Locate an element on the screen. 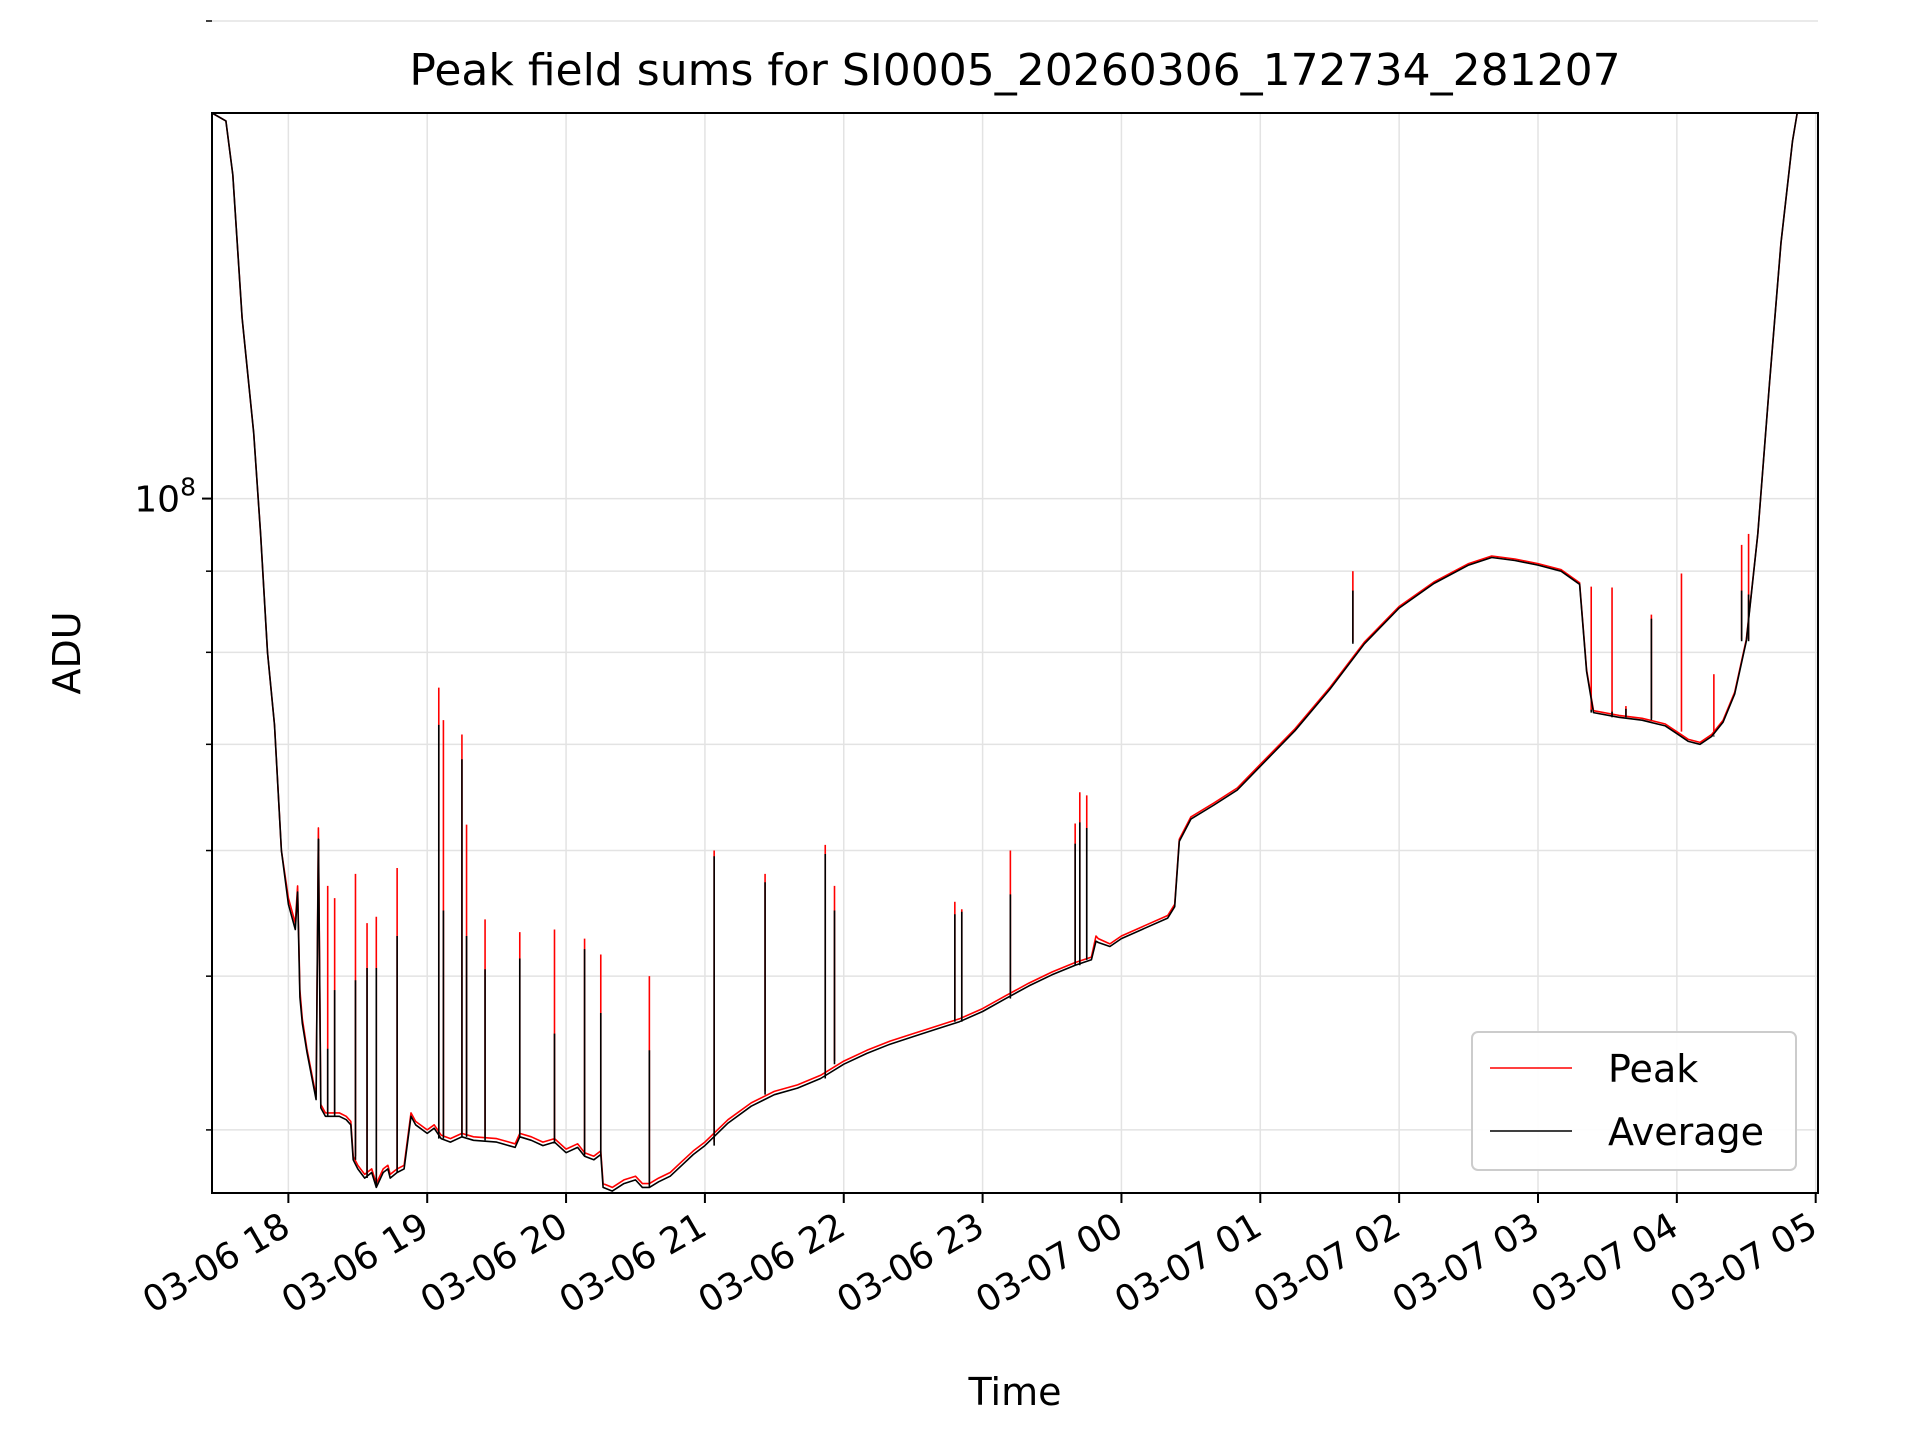 Image resolution: width=1920 pixels, height=1440 pixels. y-axis-label: ADU is located at coordinates (67, 652).